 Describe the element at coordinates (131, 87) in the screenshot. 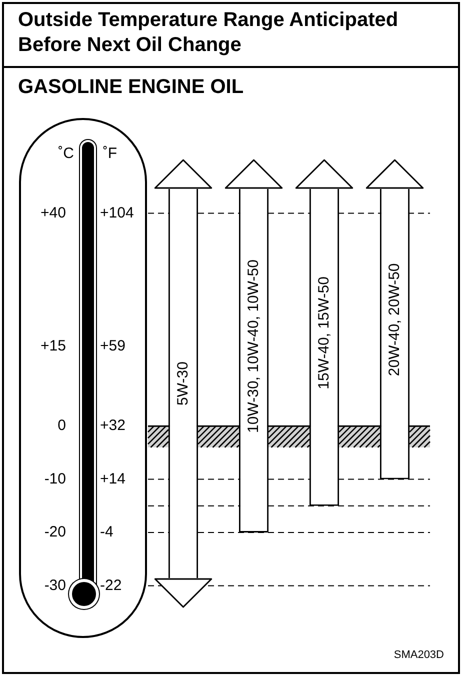

I see `chart-subtitle: GASOLINE ENGINE OIL` at that location.